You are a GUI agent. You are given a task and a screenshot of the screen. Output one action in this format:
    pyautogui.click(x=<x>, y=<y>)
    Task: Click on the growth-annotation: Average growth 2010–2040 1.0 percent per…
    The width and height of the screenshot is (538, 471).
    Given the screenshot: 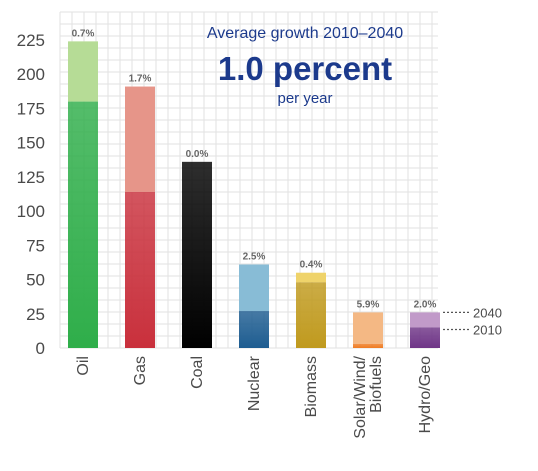 What is the action you would take?
    pyautogui.click(x=305, y=66)
    